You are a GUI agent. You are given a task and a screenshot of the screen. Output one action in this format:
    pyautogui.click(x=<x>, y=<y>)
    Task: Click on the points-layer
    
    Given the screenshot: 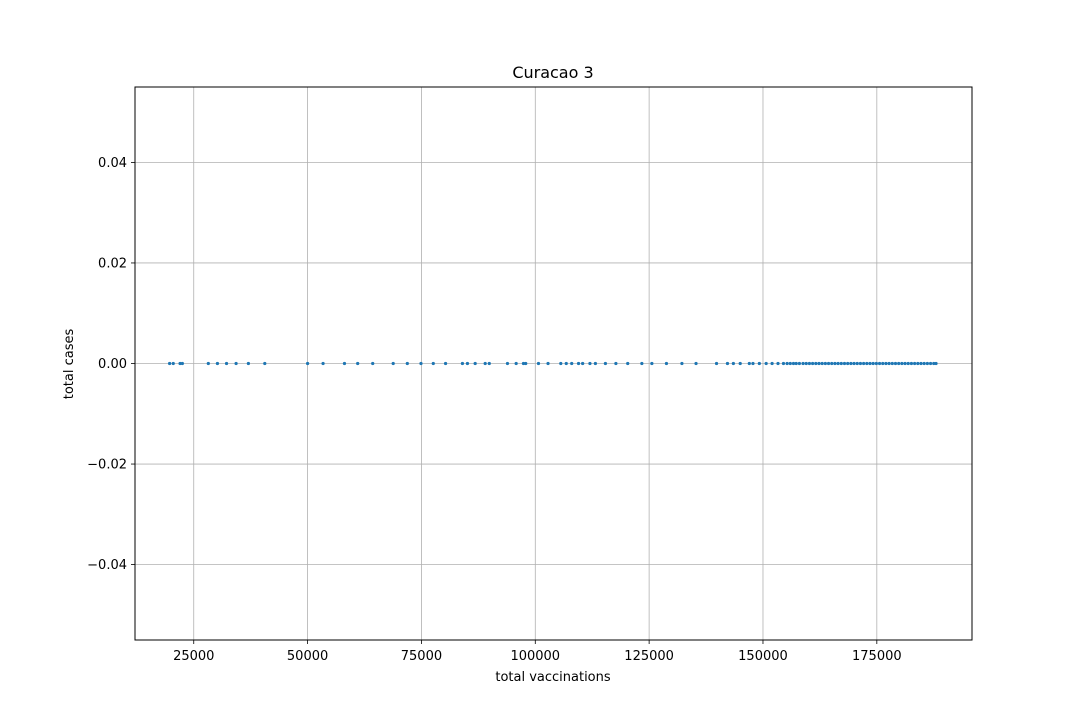 What is the action you would take?
    pyautogui.click(x=553, y=363)
    